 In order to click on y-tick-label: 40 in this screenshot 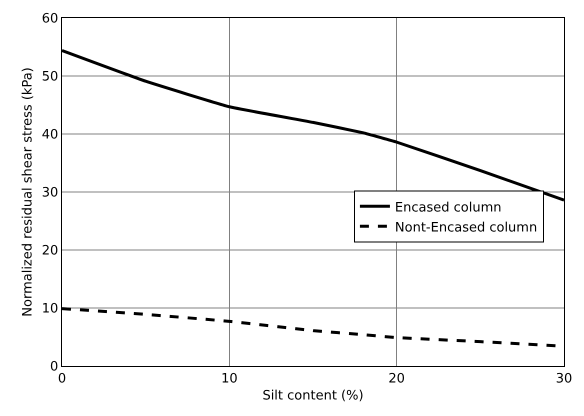, I will do `click(50, 135)`.